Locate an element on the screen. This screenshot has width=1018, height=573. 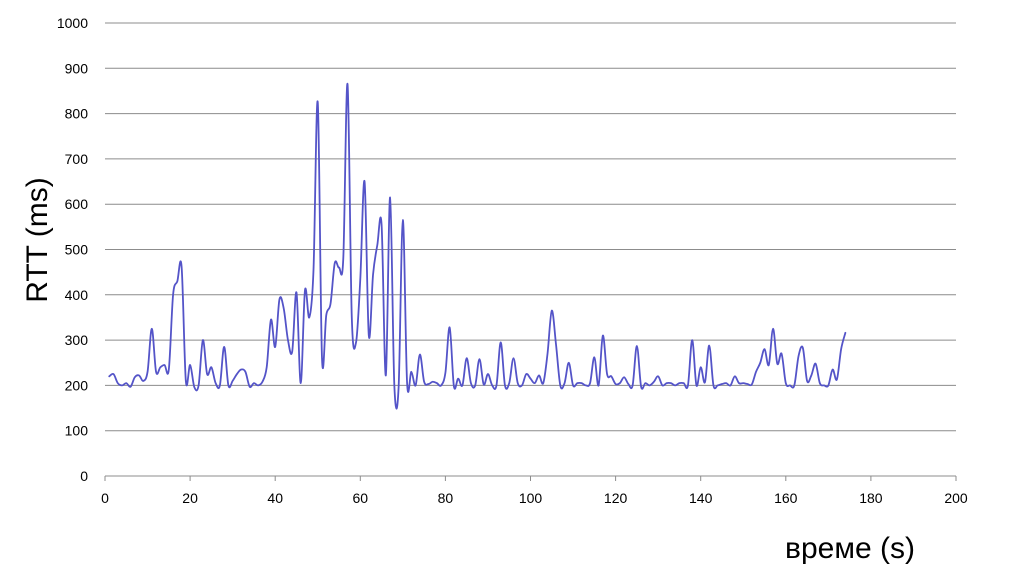
x-tick-label: 180 is located at coordinates (871, 498).